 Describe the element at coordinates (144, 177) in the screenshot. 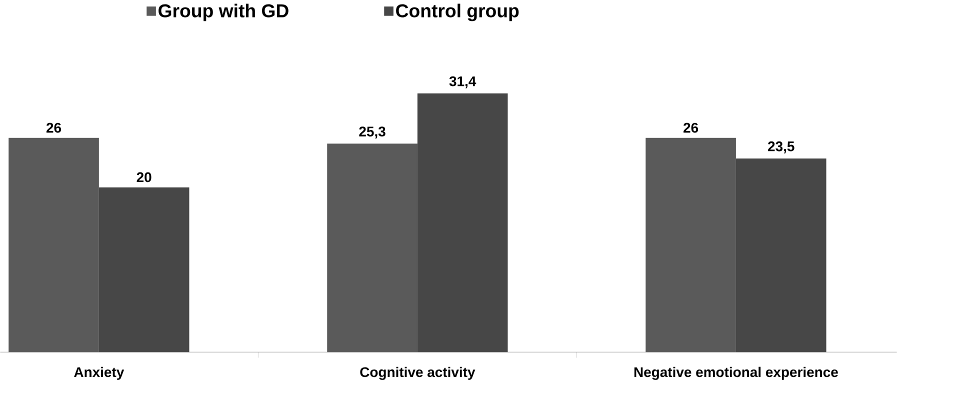

I see `data-label: 20` at that location.